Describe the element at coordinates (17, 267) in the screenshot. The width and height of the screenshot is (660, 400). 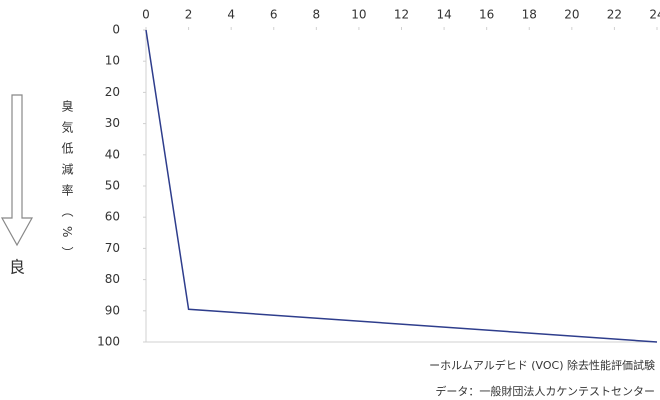
I see `arrow-label: 良` at that location.